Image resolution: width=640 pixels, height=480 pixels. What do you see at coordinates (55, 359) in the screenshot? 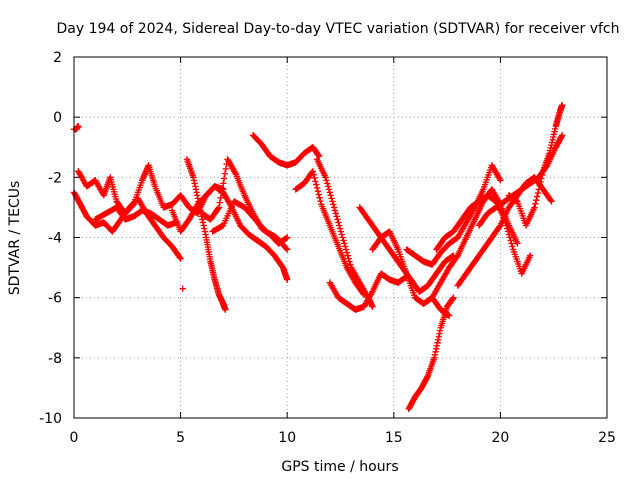
I see `y-tick-label: -8` at bounding box center [55, 359].